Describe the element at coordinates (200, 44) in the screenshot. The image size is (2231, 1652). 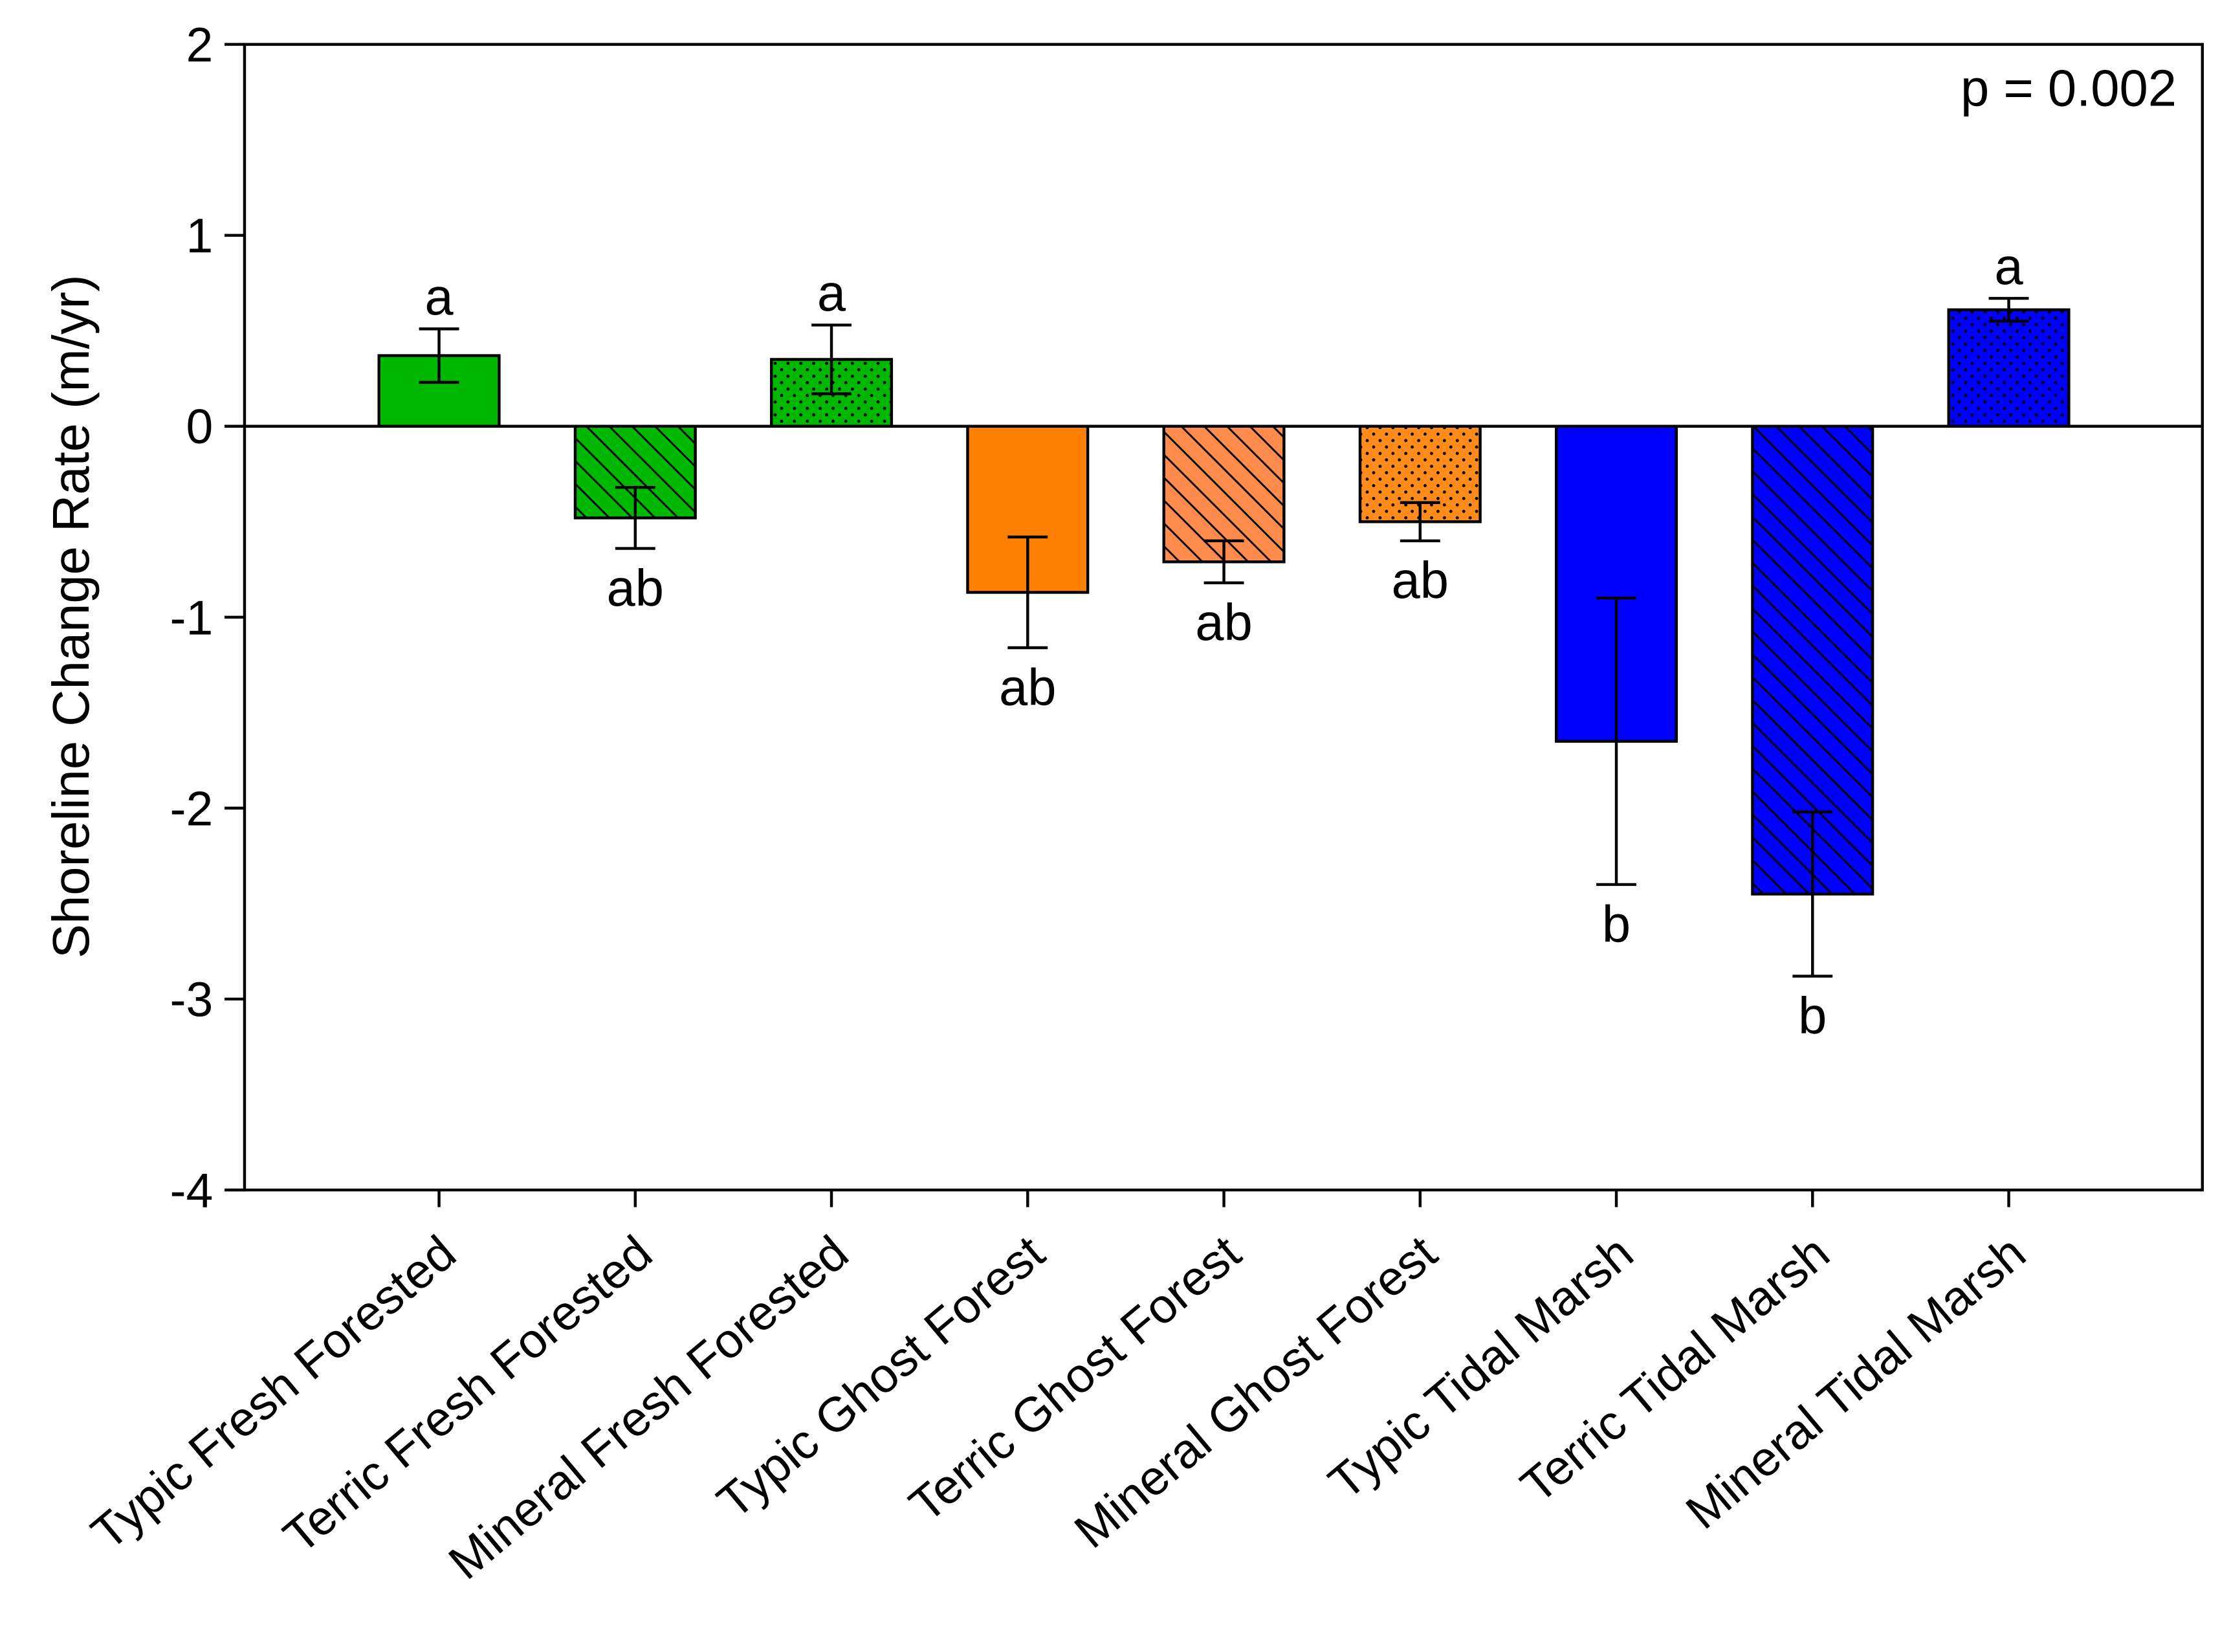
I see `y-tick-label: 2` at that location.